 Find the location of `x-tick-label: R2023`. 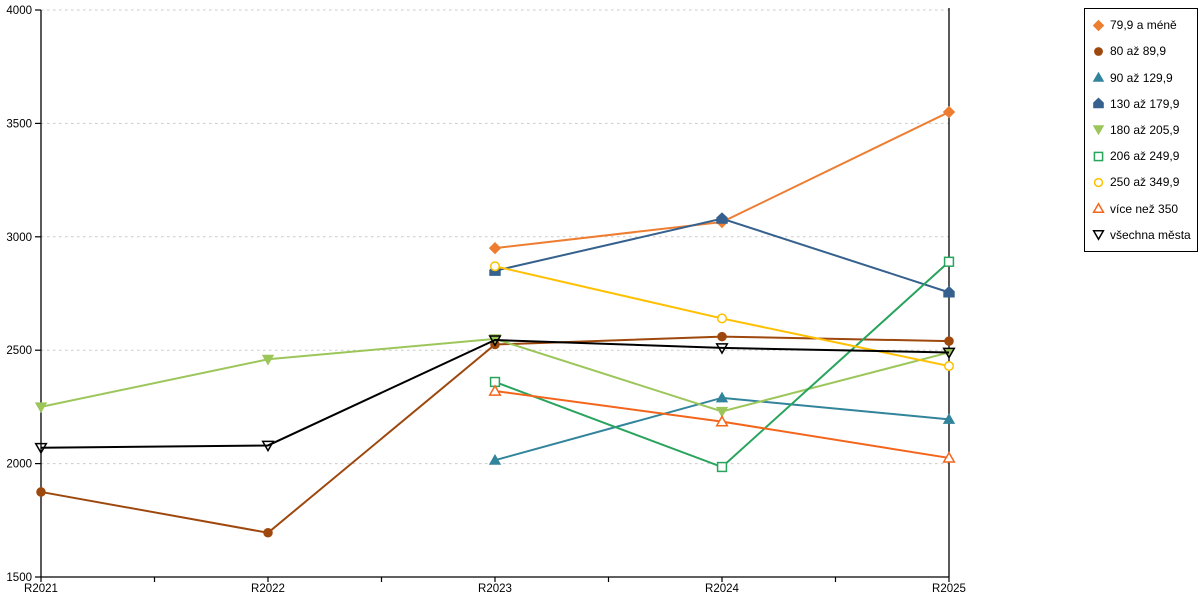

x-tick-label: R2023 is located at coordinates (495, 589).